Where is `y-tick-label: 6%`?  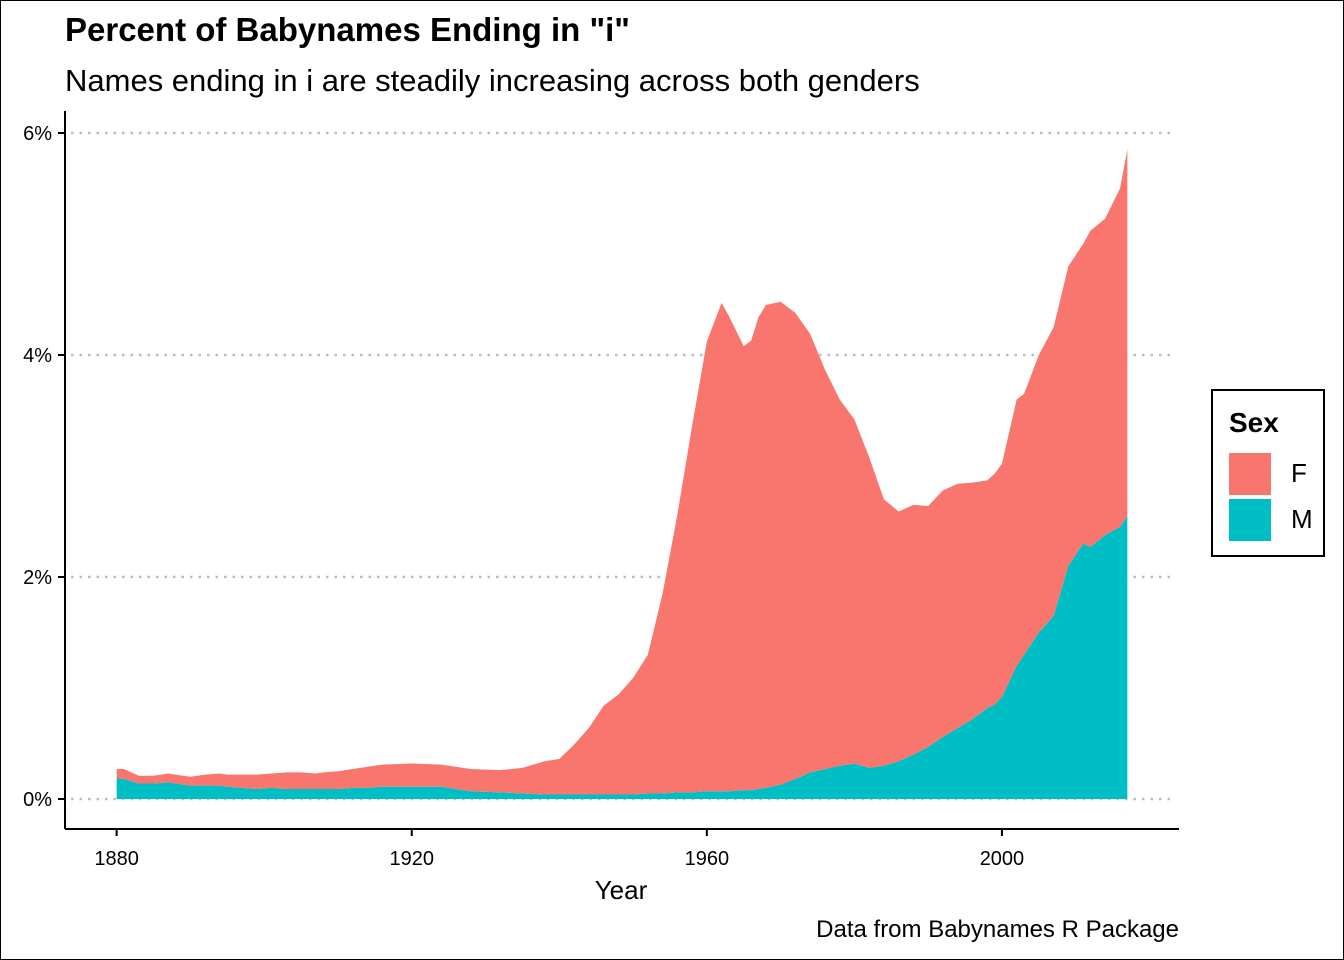 y-tick-label: 6% is located at coordinates (37, 134).